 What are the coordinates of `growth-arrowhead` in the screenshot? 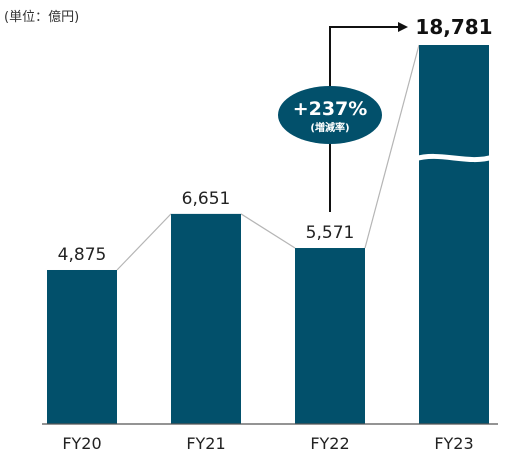 It's located at (403, 27).